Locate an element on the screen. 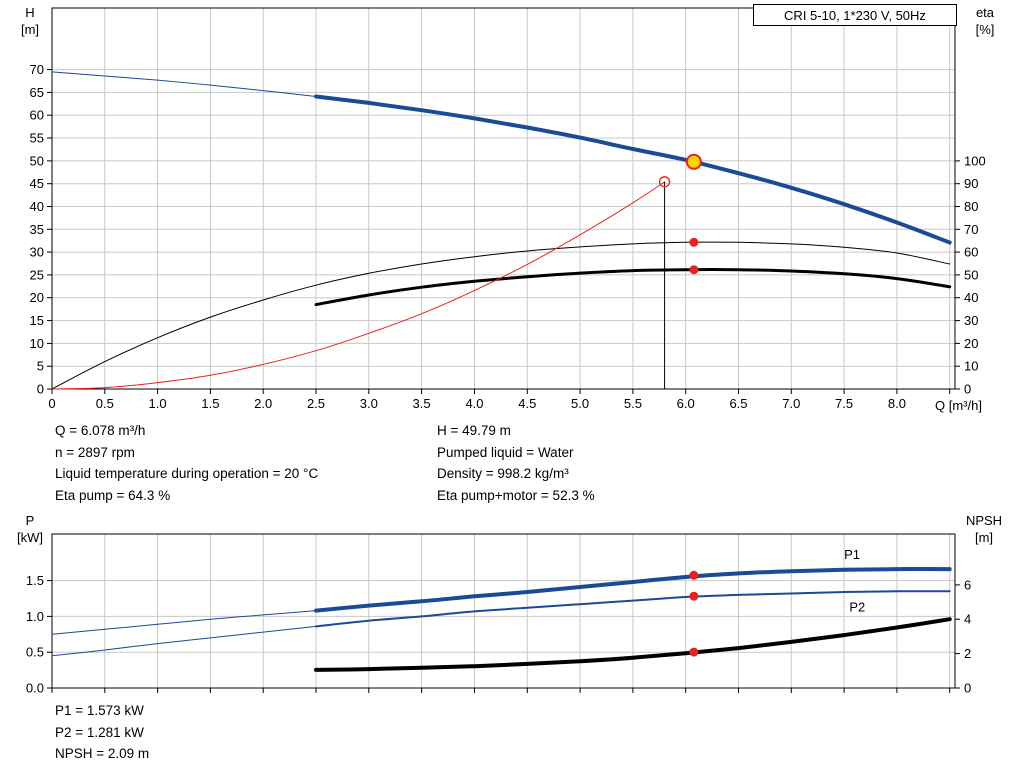 The width and height of the screenshot is (1024, 781). p-axis-title: P [kW] is located at coordinates (30, 529).